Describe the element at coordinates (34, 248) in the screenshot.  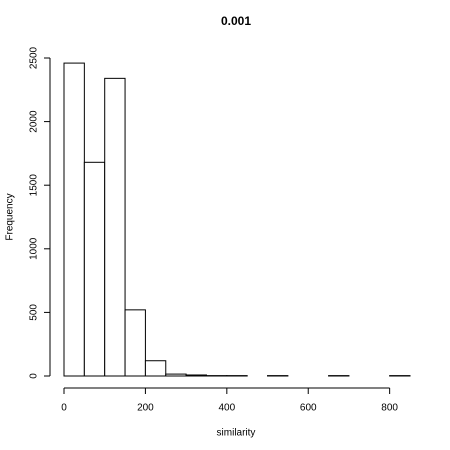
I see `y-tick-label: 1000` at that location.